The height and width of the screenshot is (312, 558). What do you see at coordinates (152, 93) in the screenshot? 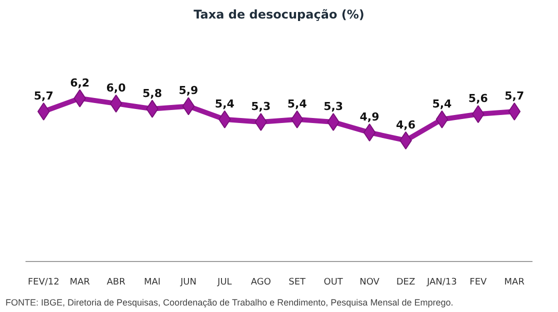
I see `data-label: 5,8` at bounding box center [152, 93].